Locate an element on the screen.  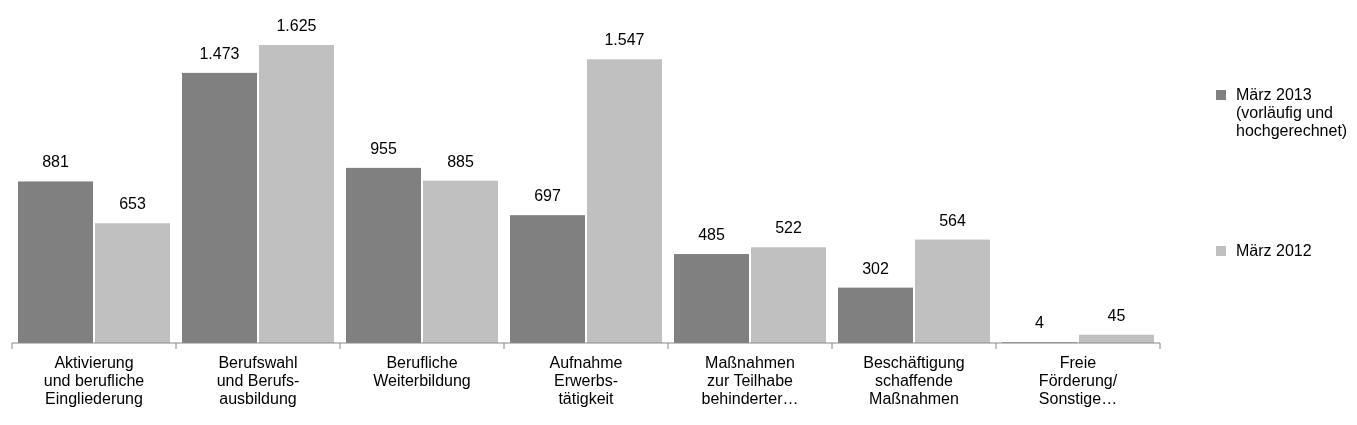
data-label: 697 is located at coordinates (547, 196).